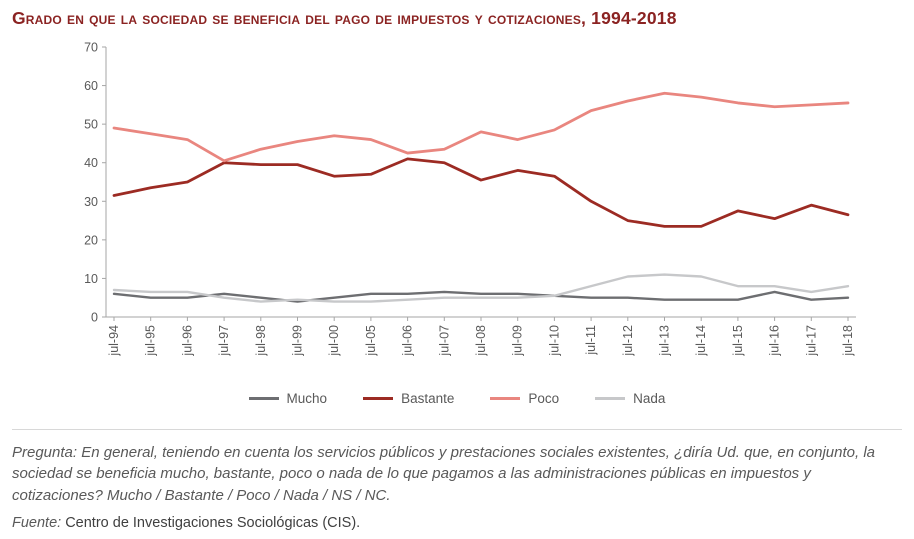 The image size is (914, 539). I want to click on series-line-poco, so click(481, 127).